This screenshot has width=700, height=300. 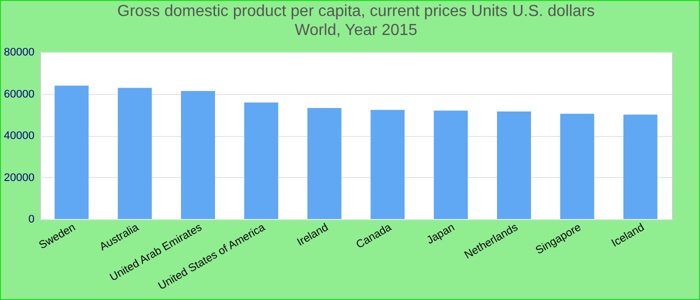 I want to click on chart-title: Gross domestic product per capita, current prices Units U.S. dollars, so click(x=356, y=11).